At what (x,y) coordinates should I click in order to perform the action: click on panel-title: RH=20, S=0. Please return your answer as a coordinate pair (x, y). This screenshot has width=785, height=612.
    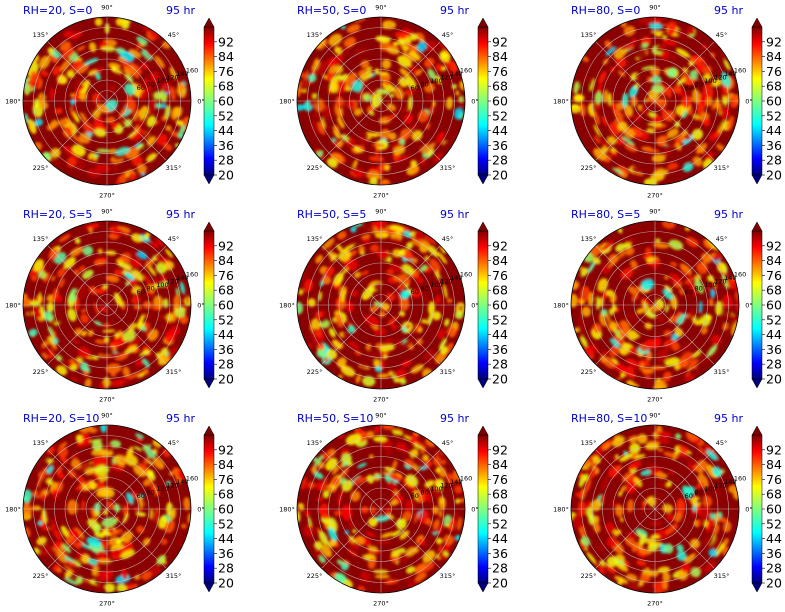
    Looking at the image, I should click on (57, 10).